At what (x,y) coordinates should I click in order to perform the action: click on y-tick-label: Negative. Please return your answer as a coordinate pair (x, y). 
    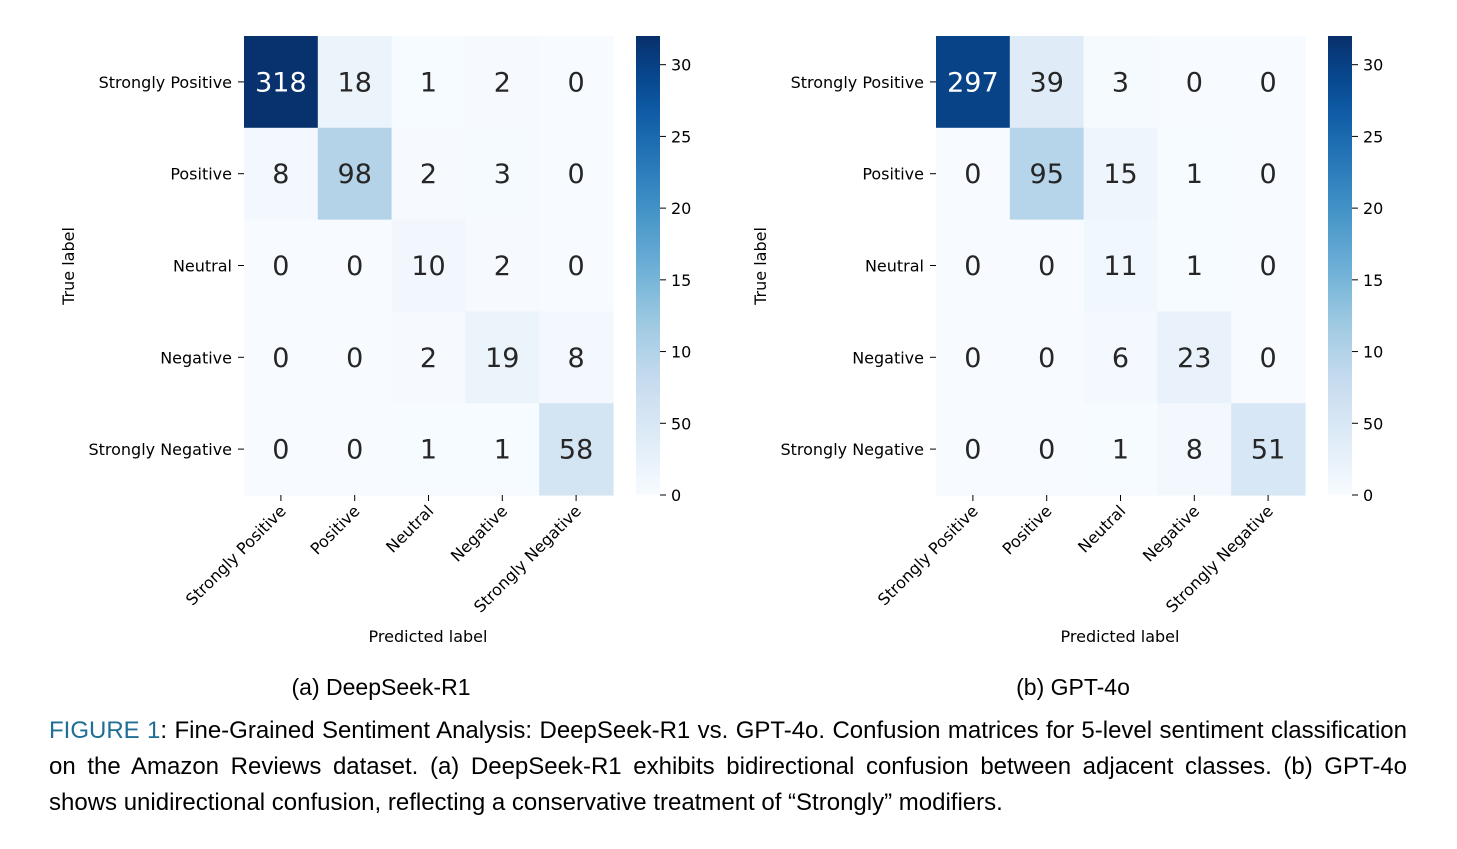
    Looking at the image, I should click on (888, 357).